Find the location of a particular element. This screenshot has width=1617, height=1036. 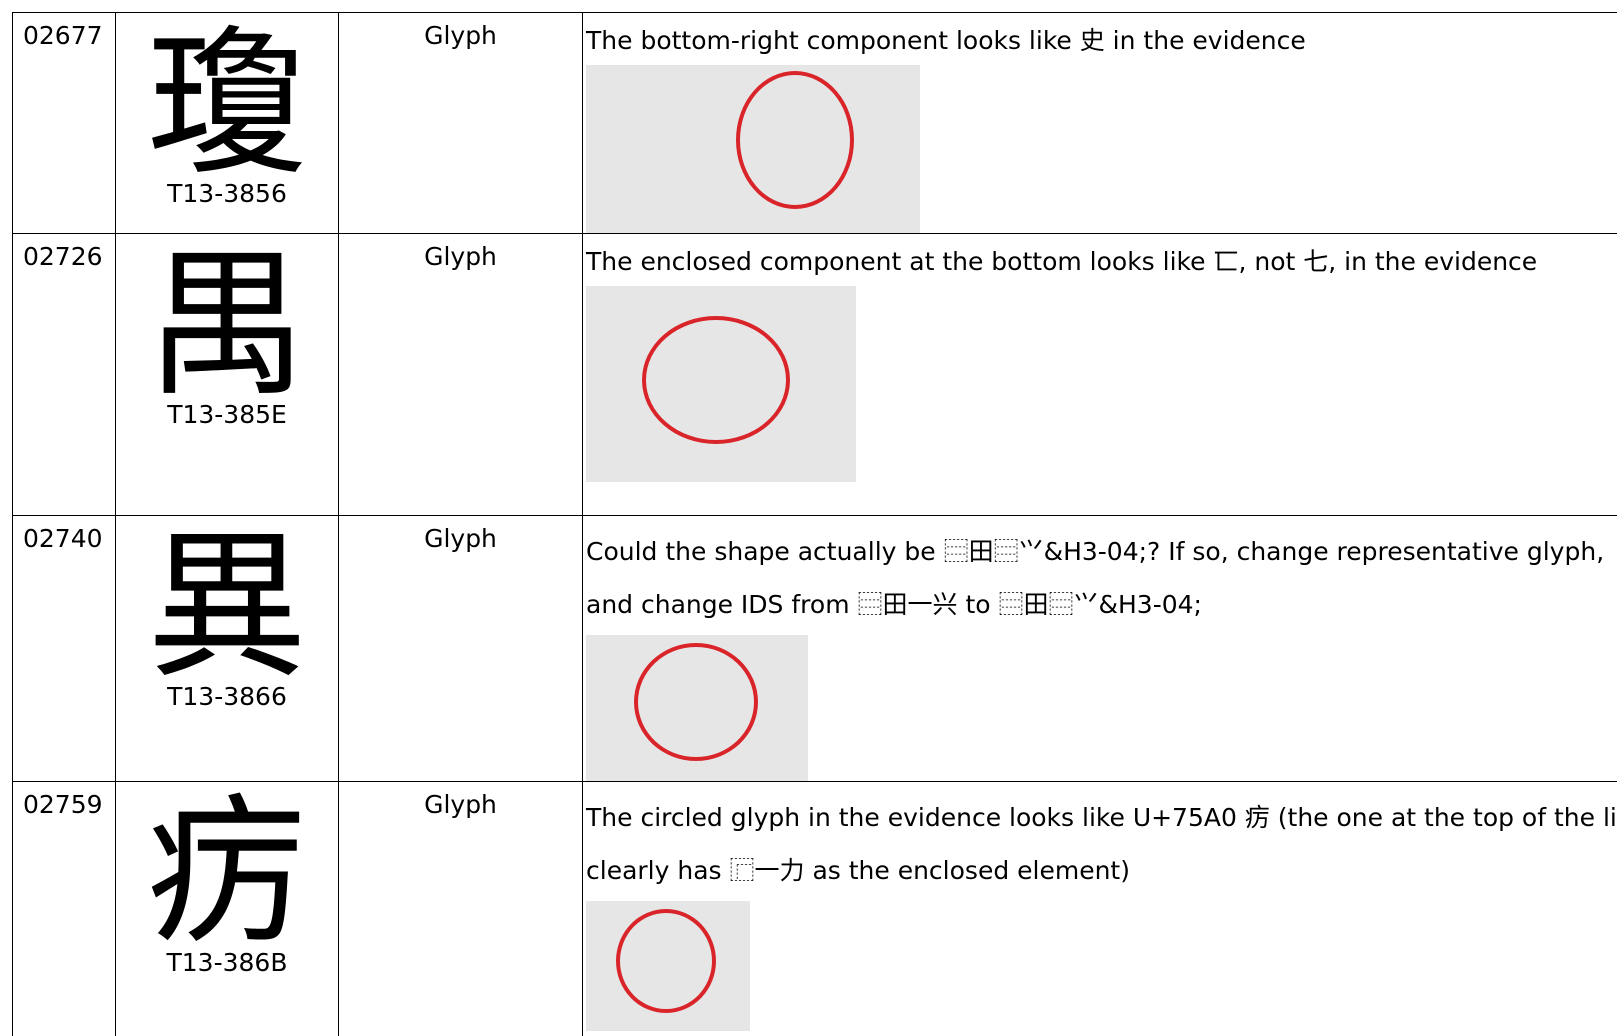

source: T13-385E is located at coordinates (227, 414).